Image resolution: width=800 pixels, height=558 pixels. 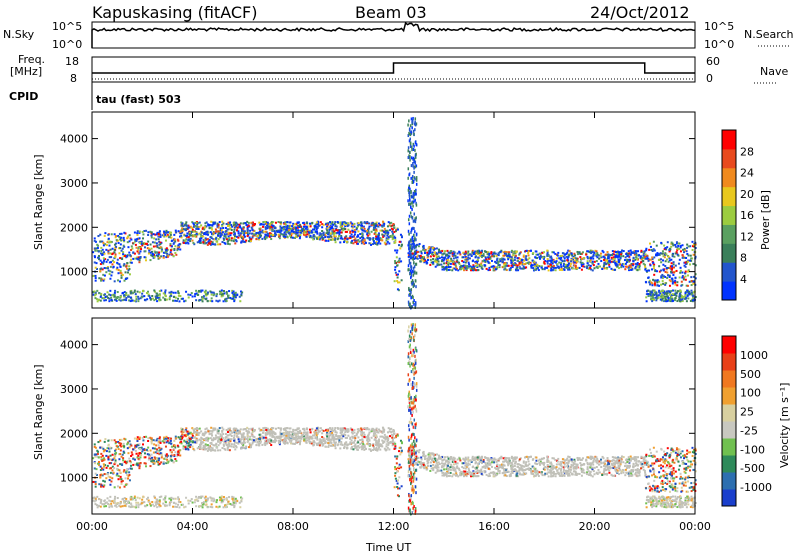 What do you see at coordinates (743, 279) in the screenshot?
I see `colorbar-tick-label: 4` at bounding box center [743, 279].